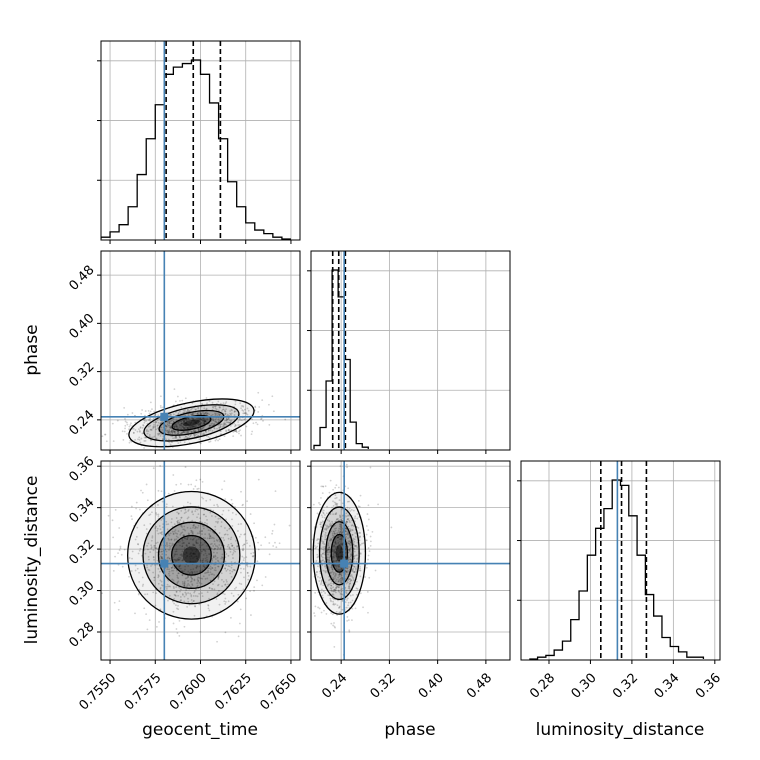 The image size is (760, 760). I want to click on y-tick-label-luminosity_distance: 0.30, so click(82, 593).